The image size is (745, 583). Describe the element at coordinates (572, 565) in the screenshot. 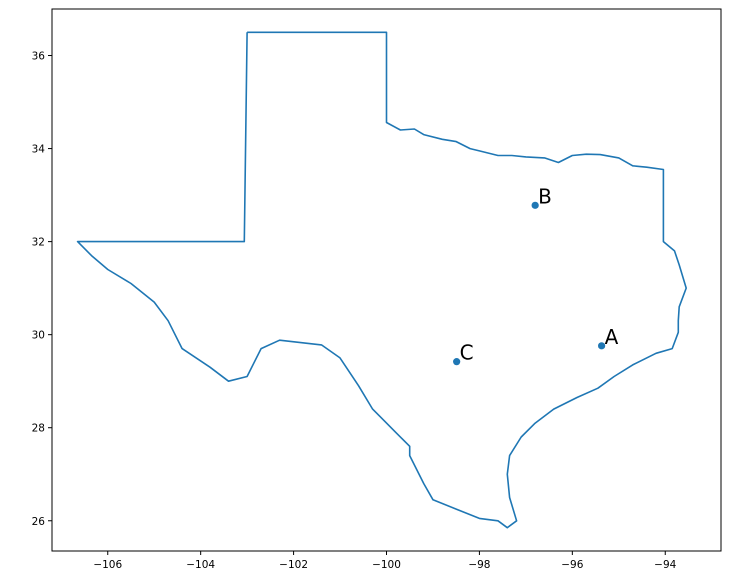

I see `x-tick-label: −96` at that location.